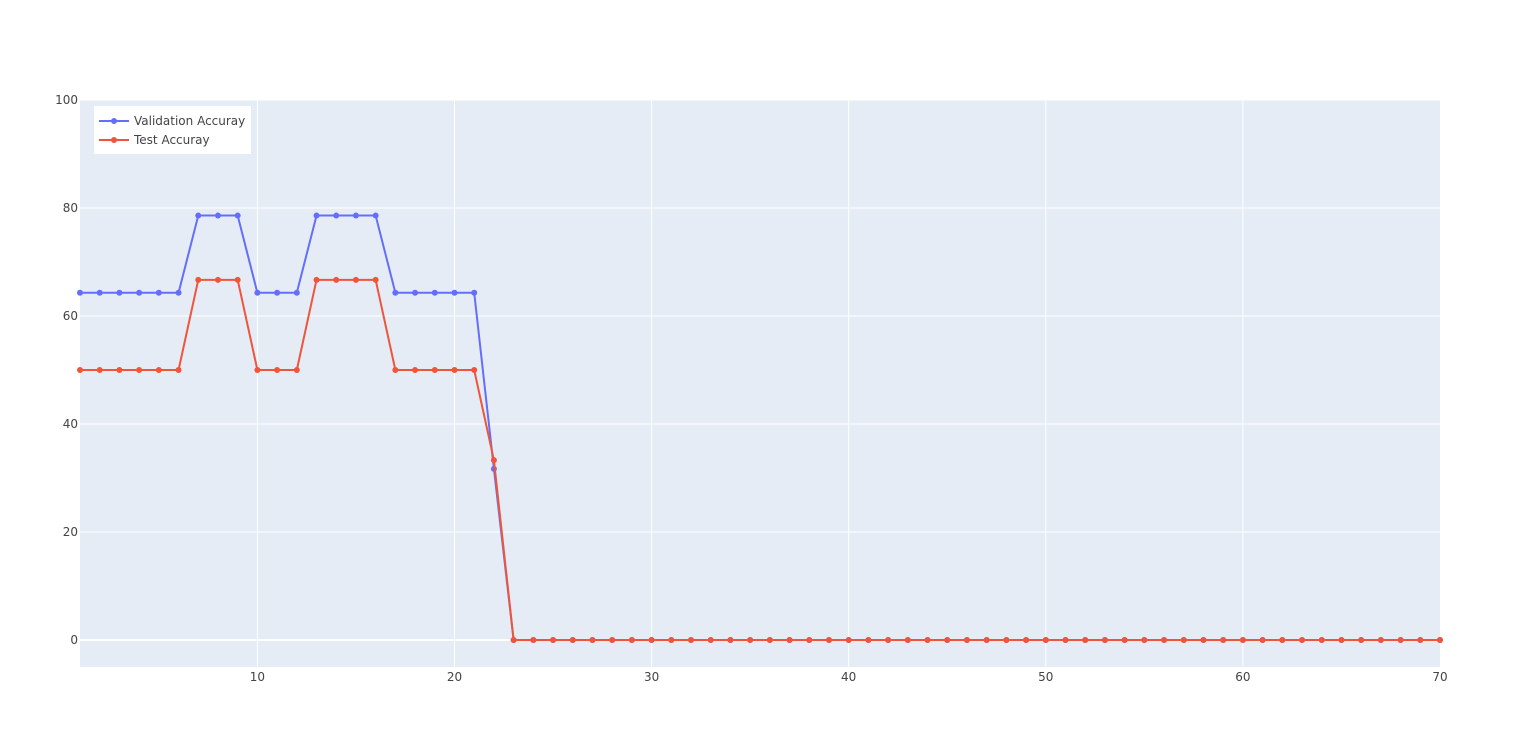 Image resolution: width=1520 pixels, height=748 pixels. What do you see at coordinates (154, 140) in the screenshot?
I see `legend-item: Test Accuray` at bounding box center [154, 140].